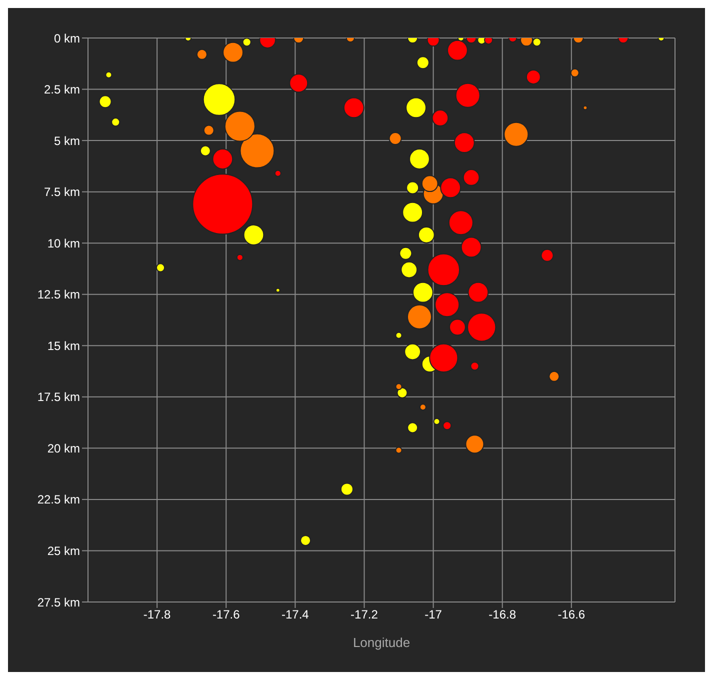 The height and width of the screenshot is (680, 713). Describe the element at coordinates (226, 615) in the screenshot. I see `x-tick-label: -17.6` at that location.